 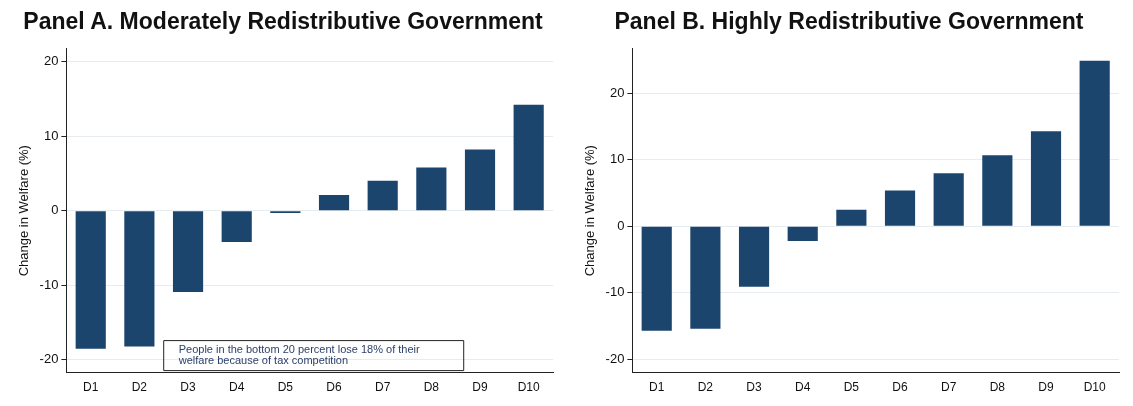 What do you see at coordinates (283, 22) in the screenshot?
I see `chart-title: Panel A. Moderately Redistributive Government` at bounding box center [283, 22].